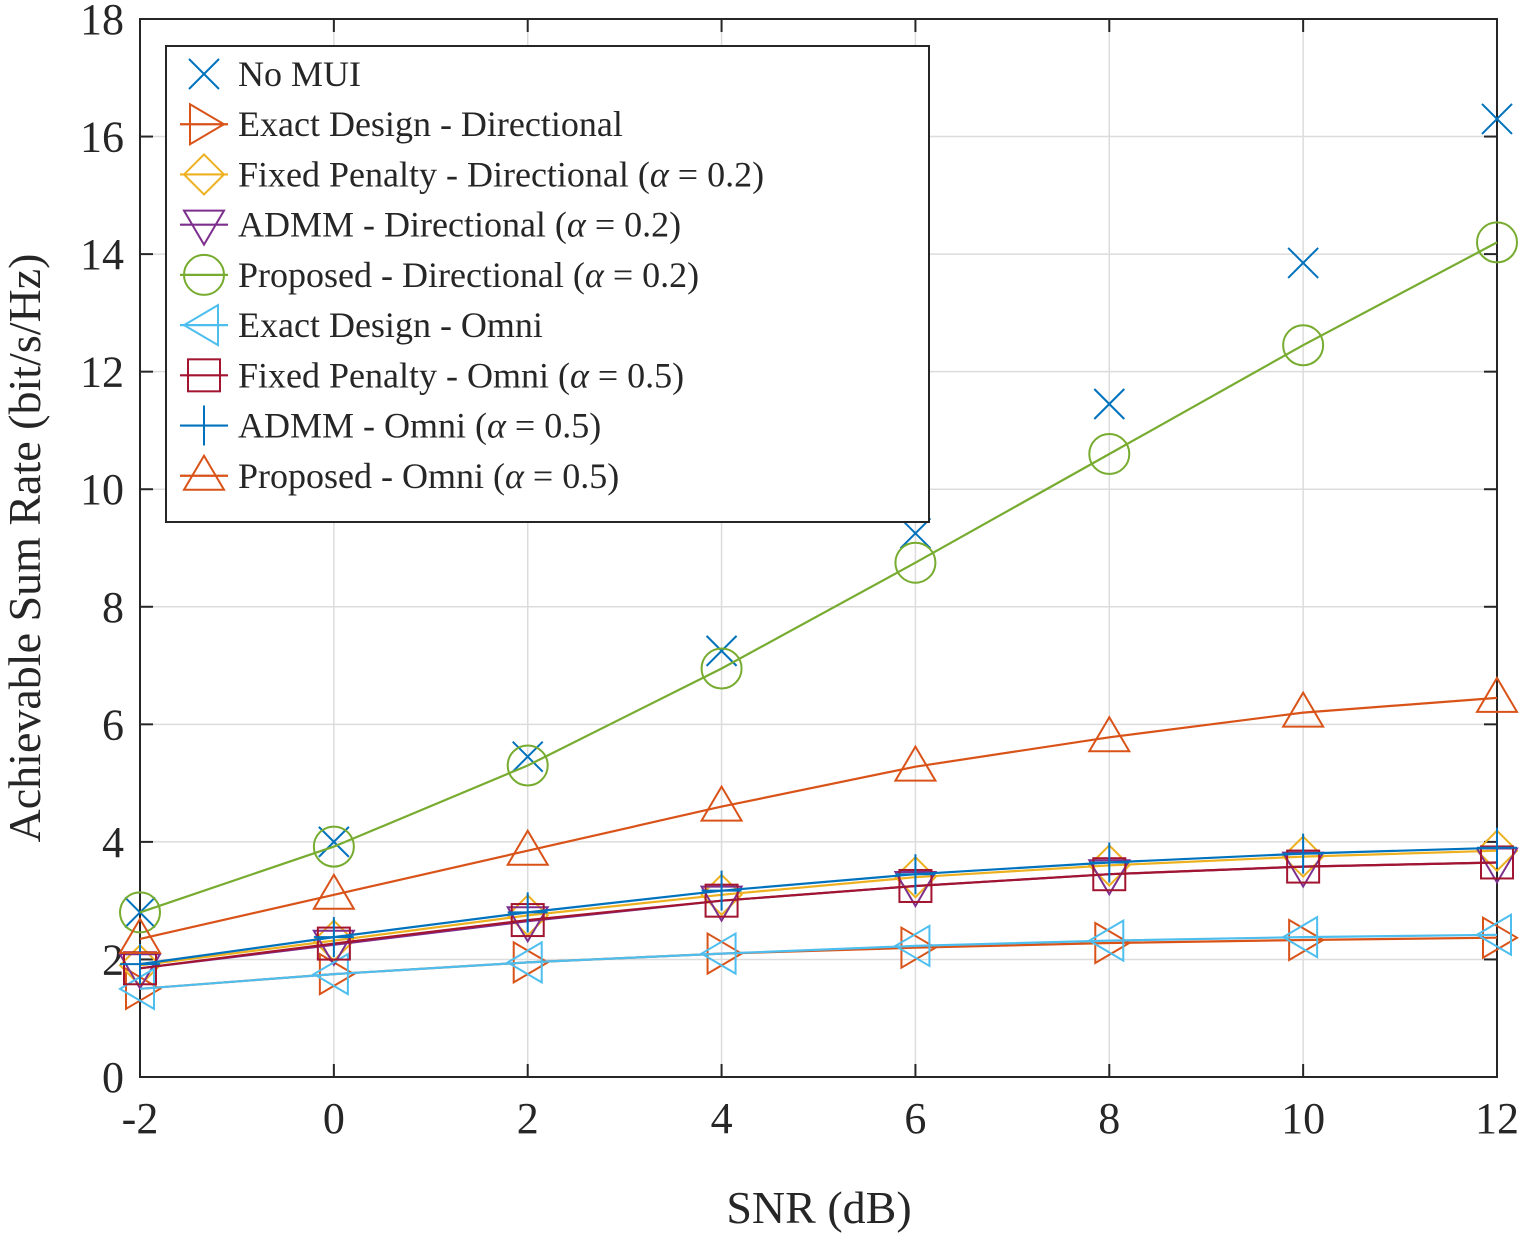 This screenshot has height=1233, width=1528. I want to click on legend-label-part: Fixed Penalty - Directional (, so click(444, 174).